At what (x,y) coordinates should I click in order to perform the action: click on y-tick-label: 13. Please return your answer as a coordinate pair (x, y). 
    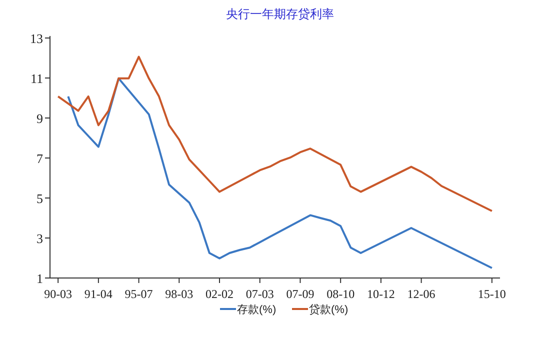
    Looking at the image, I should click on (36, 38).